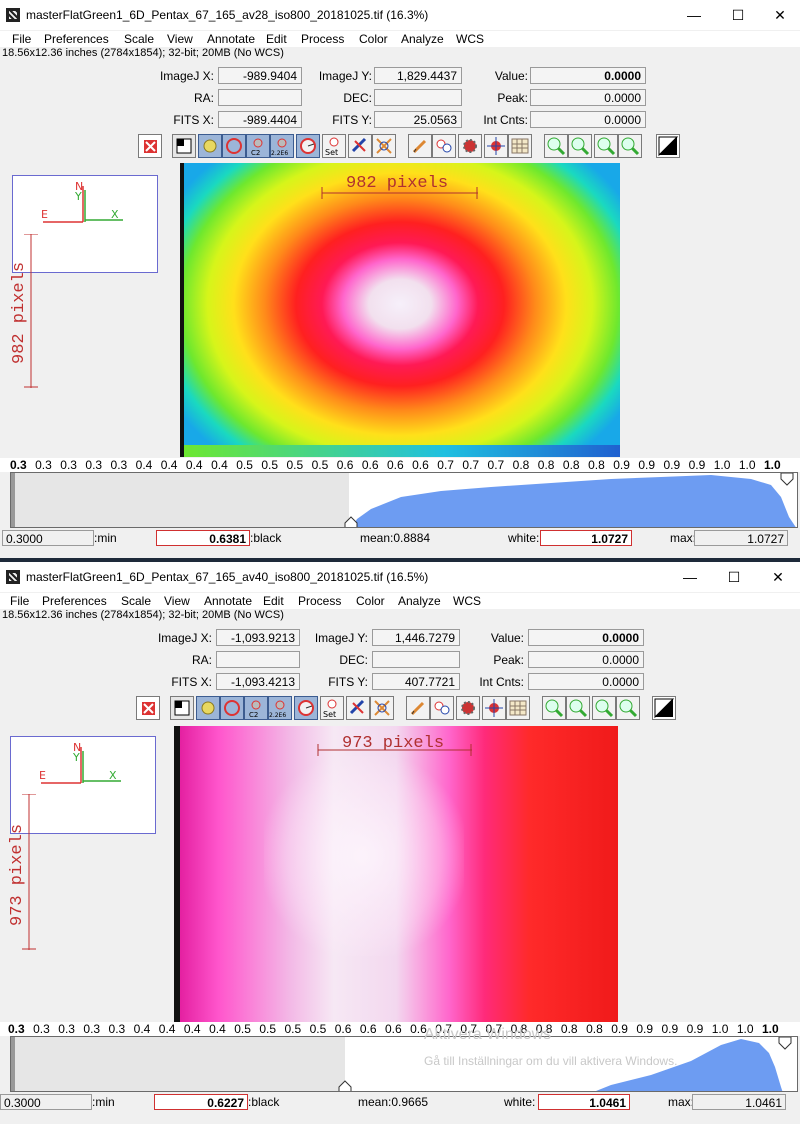 The height and width of the screenshot is (1124, 800). Describe the element at coordinates (741, 538) in the screenshot. I see `max-field: 1.0727` at that location.